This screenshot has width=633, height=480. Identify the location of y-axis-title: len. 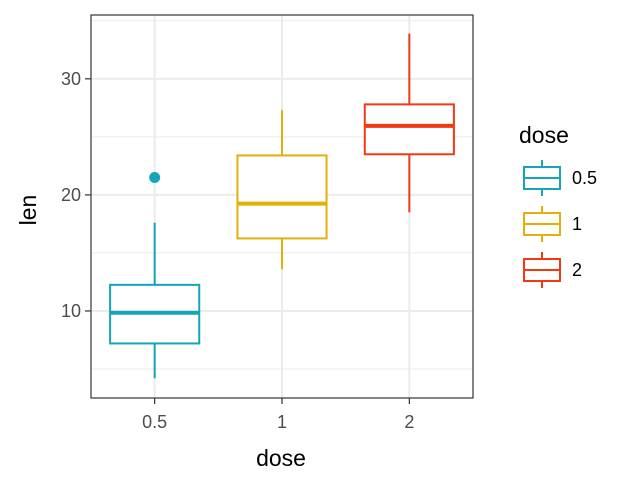
(28, 210).